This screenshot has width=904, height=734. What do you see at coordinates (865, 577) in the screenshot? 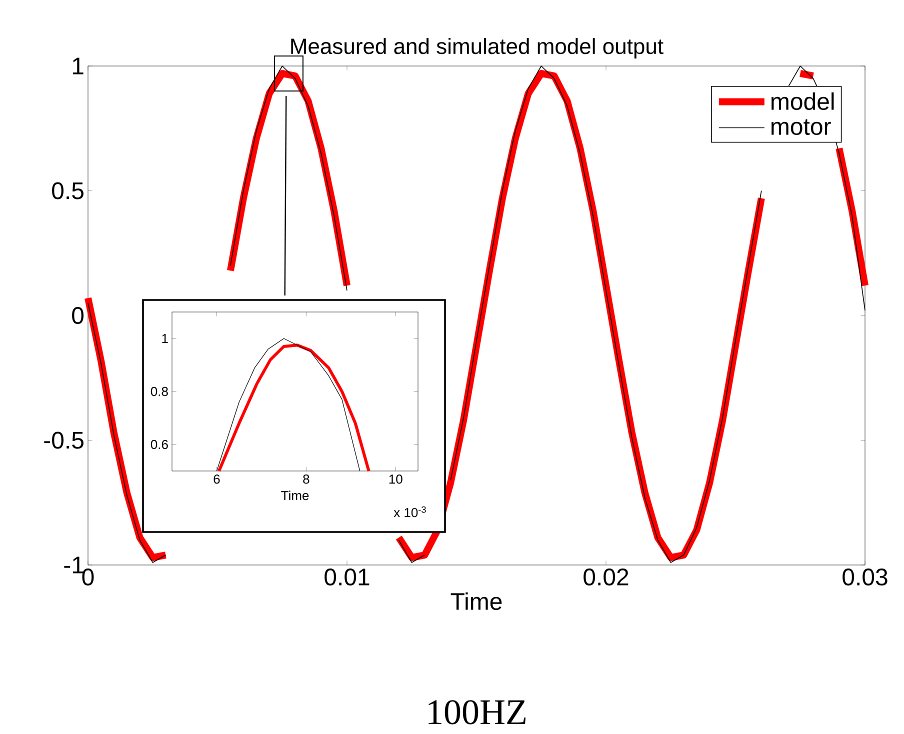
I see `x-tick-label: 0.03` at bounding box center [865, 577].